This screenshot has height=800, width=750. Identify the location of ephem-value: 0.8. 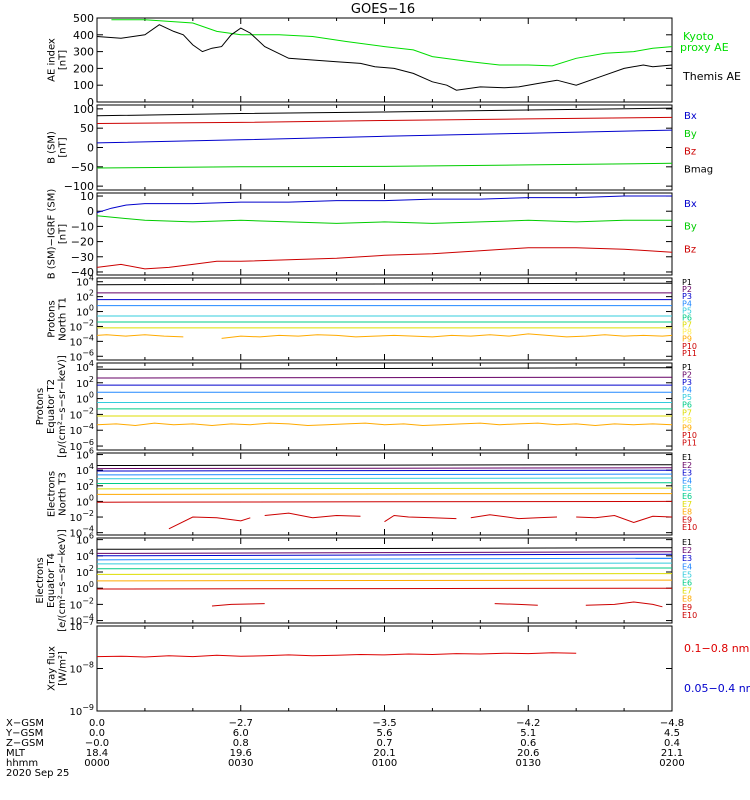
(241, 743).